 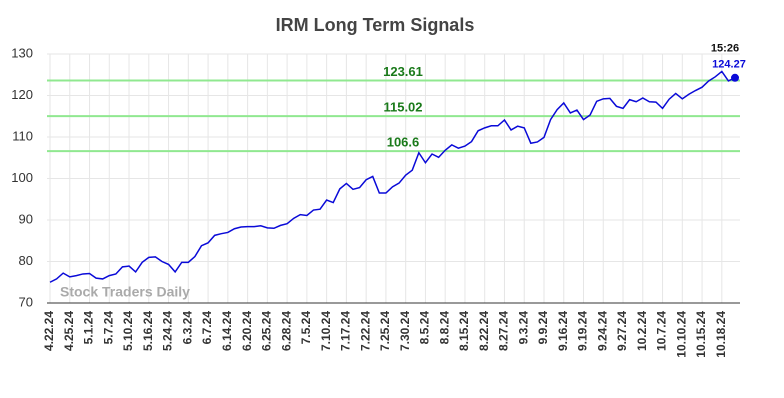 What do you see at coordinates (326, 331) in the screenshot?
I see `x-tick-label: 7.10.24` at bounding box center [326, 331].